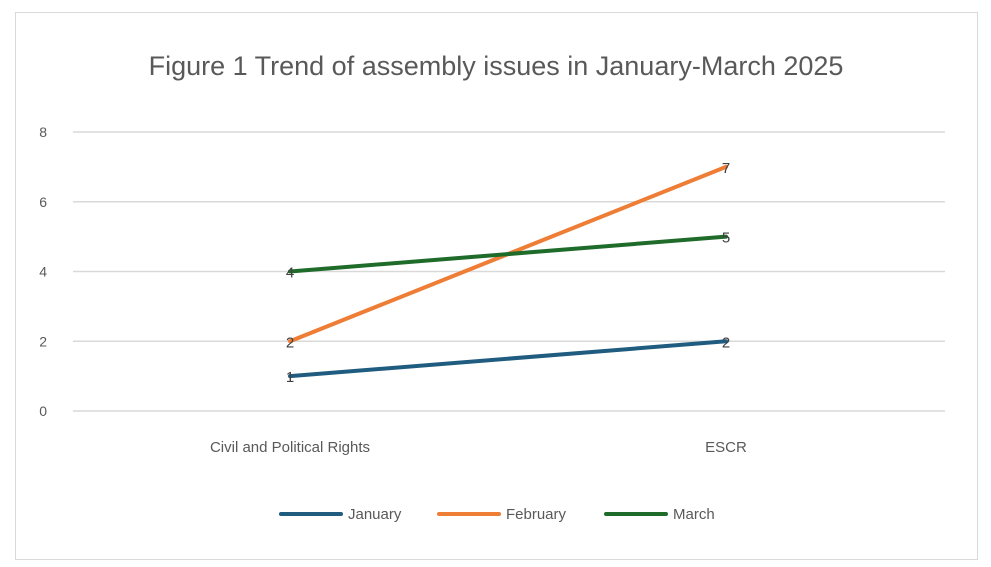  Describe the element at coordinates (726, 447) in the screenshot. I see `x-category-label: ESCR` at that location.